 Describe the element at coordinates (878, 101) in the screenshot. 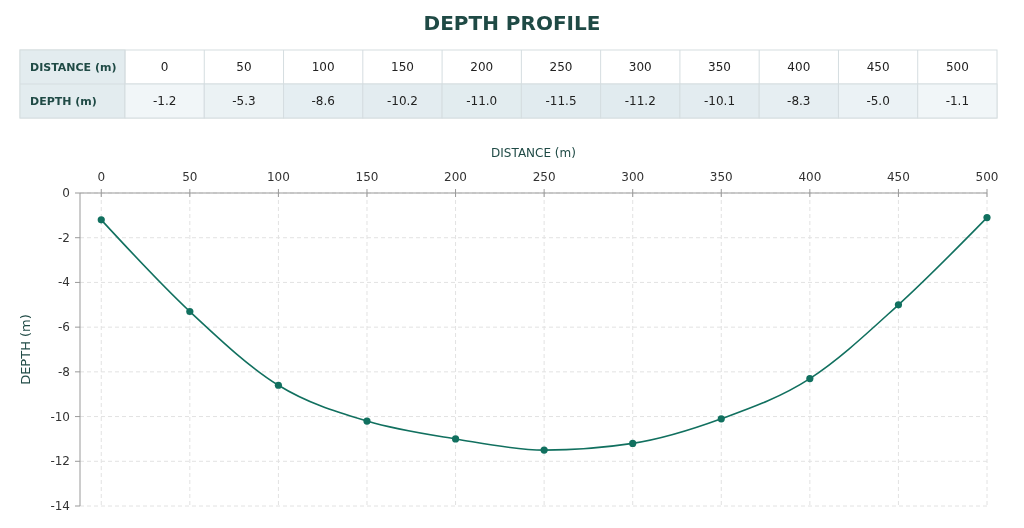

I see `data-label: -5.0` at that location.